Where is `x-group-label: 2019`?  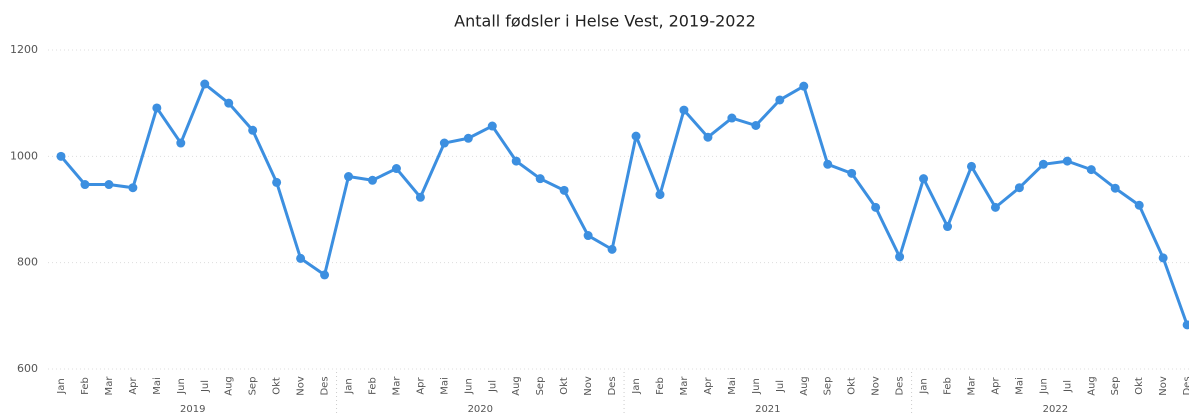
x-group-label: 2019 is located at coordinates (192, 409).